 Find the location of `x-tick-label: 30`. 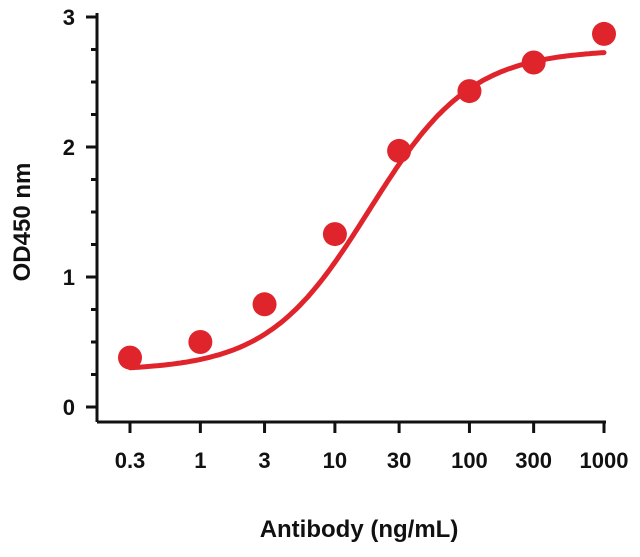

x-tick-label: 30 is located at coordinates (399, 460).